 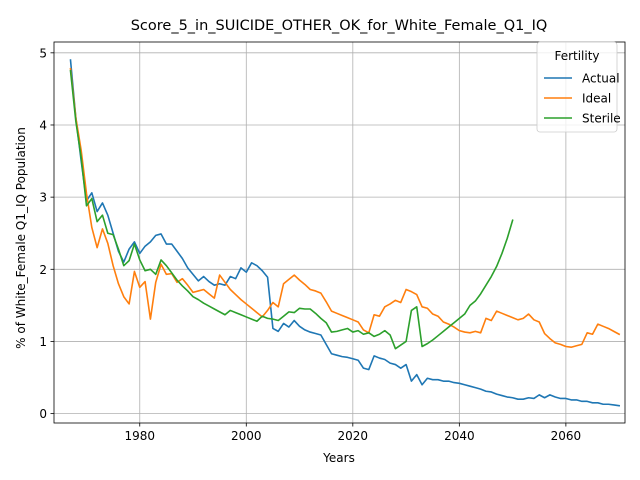 What do you see at coordinates (43, 125) in the screenshot?
I see `y-tick-label: 4` at bounding box center [43, 125].